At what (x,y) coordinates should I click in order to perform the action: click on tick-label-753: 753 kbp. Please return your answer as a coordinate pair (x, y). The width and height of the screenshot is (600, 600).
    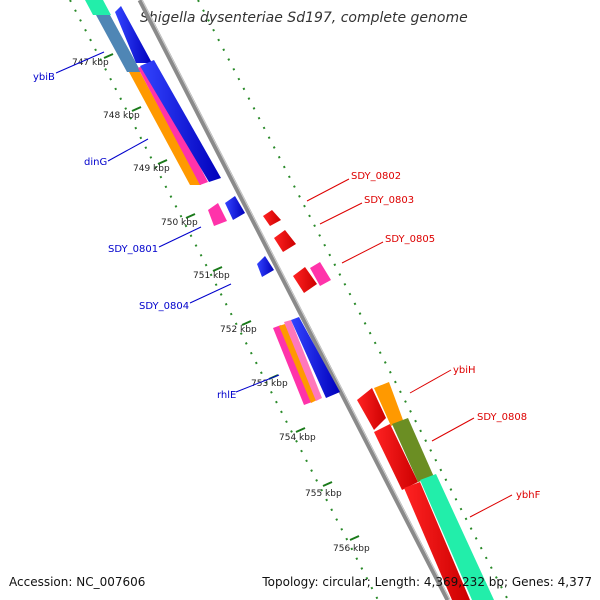
    Looking at the image, I should click on (269, 384).